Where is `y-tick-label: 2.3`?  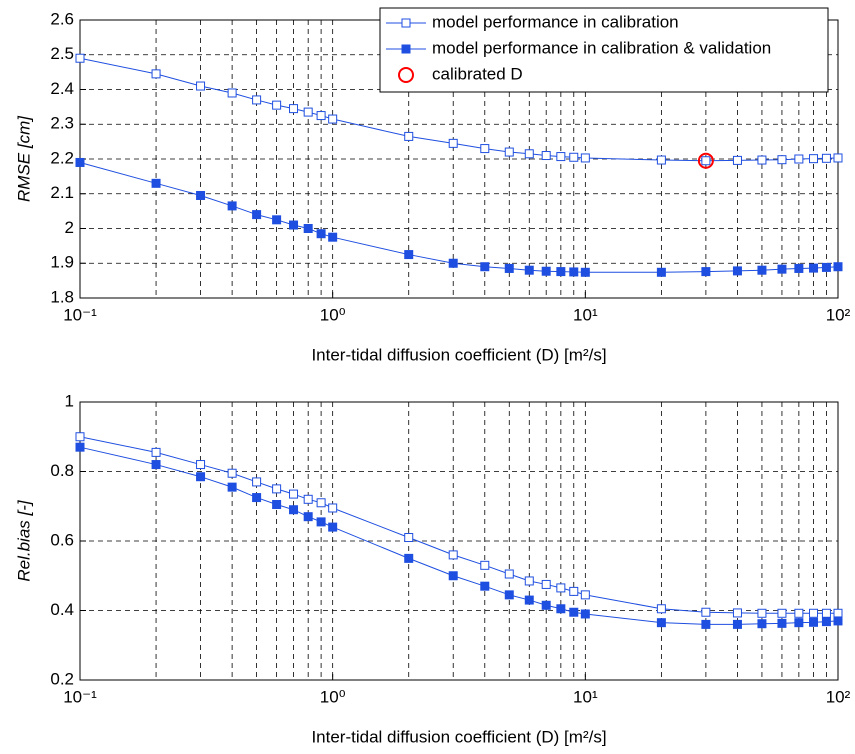 y-tick-label: 2.3 is located at coordinates (62, 123).